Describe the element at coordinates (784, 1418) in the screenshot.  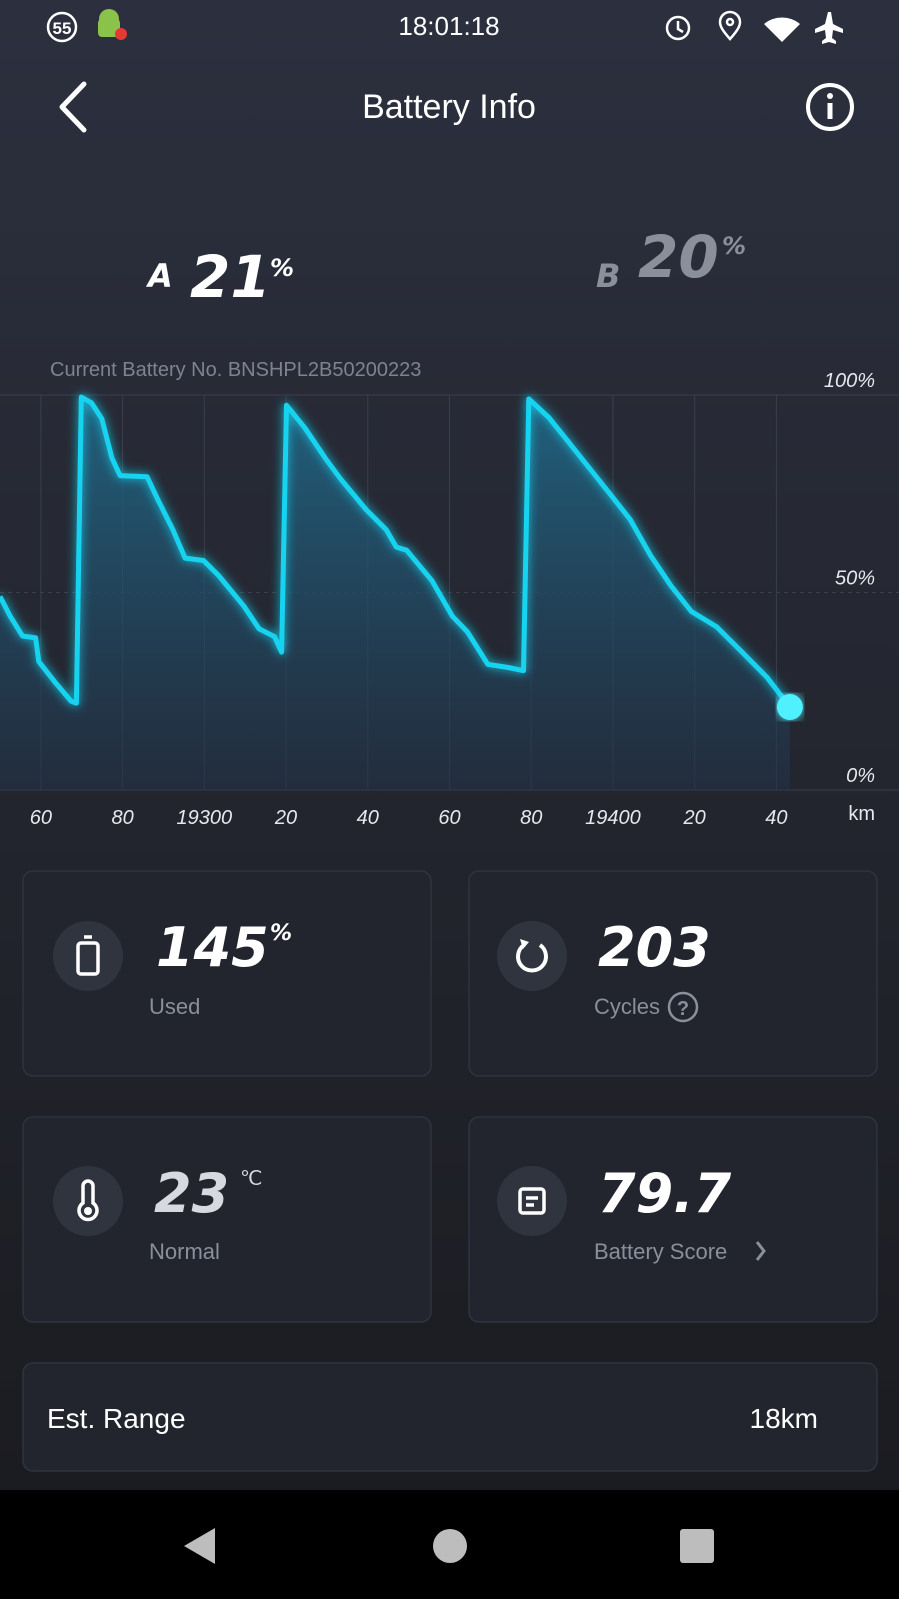
I see `range-value: 18km` at that location.